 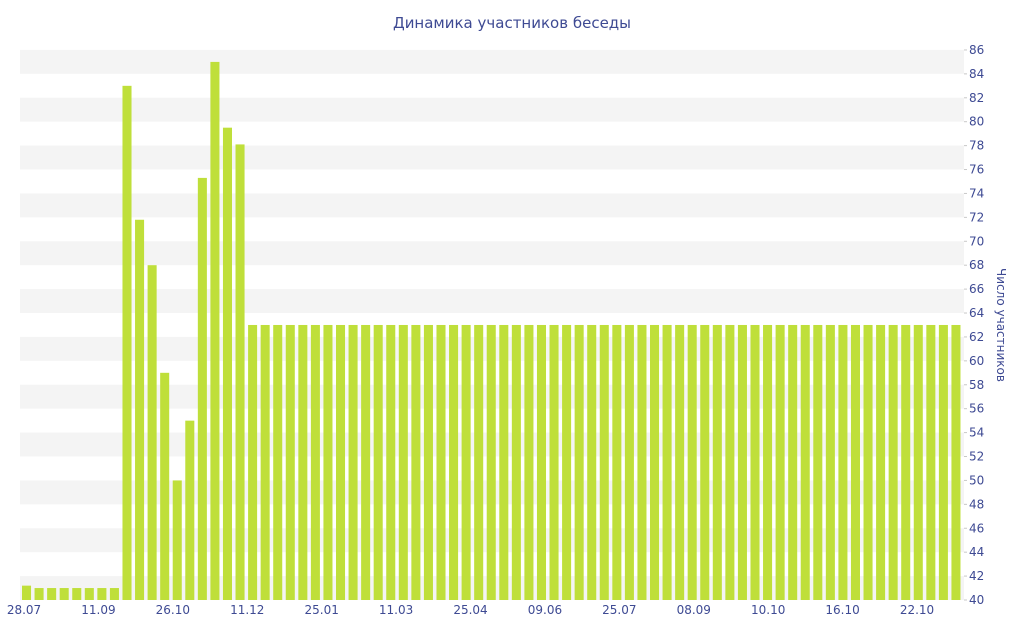 What do you see at coordinates (976, 361) in the screenshot?
I see `y-tick-label: 60` at bounding box center [976, 361].